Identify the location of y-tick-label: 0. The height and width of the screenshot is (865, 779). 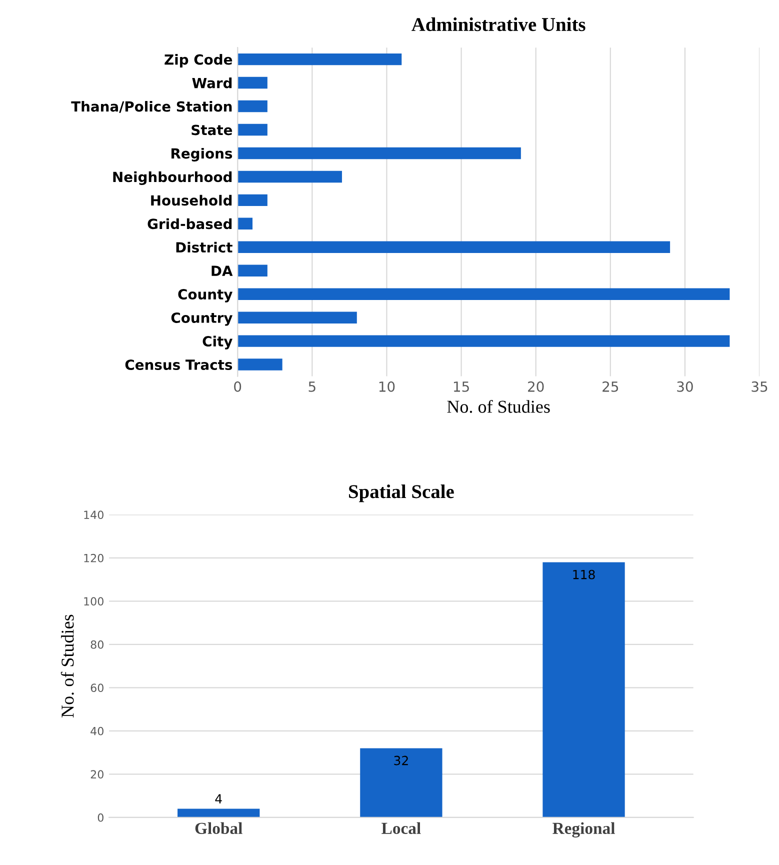
(101, 817).